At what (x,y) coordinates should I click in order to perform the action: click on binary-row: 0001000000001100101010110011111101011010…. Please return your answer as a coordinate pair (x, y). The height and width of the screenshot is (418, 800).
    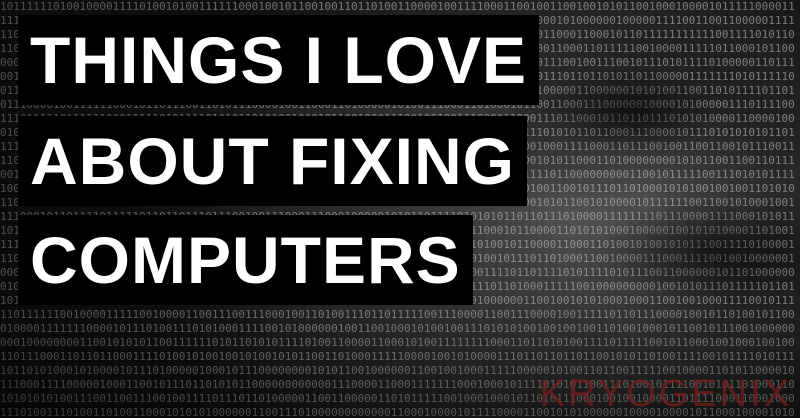
    Looking at the image, I should click on (397, 342).